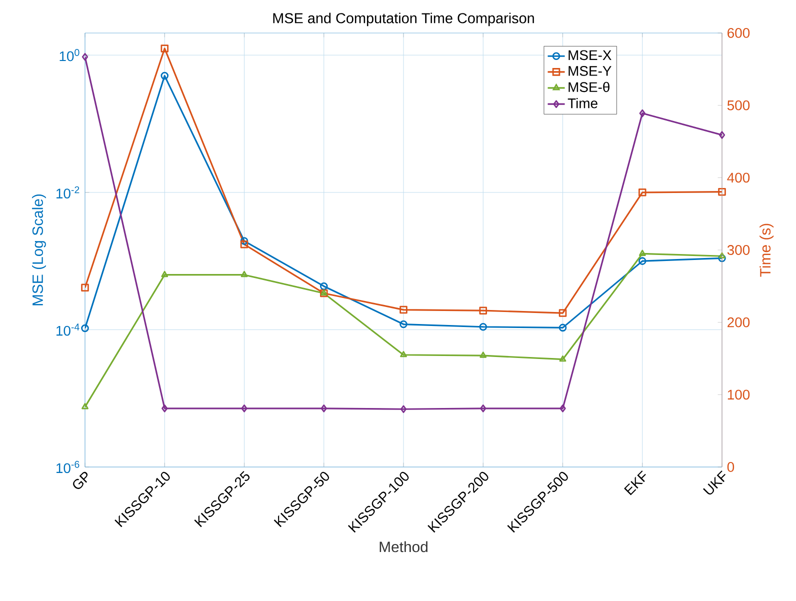 The width and height of the screenshot is (796, 601). I want to click on y-tick-label: 10$^{-6}$, so click(68, 467).